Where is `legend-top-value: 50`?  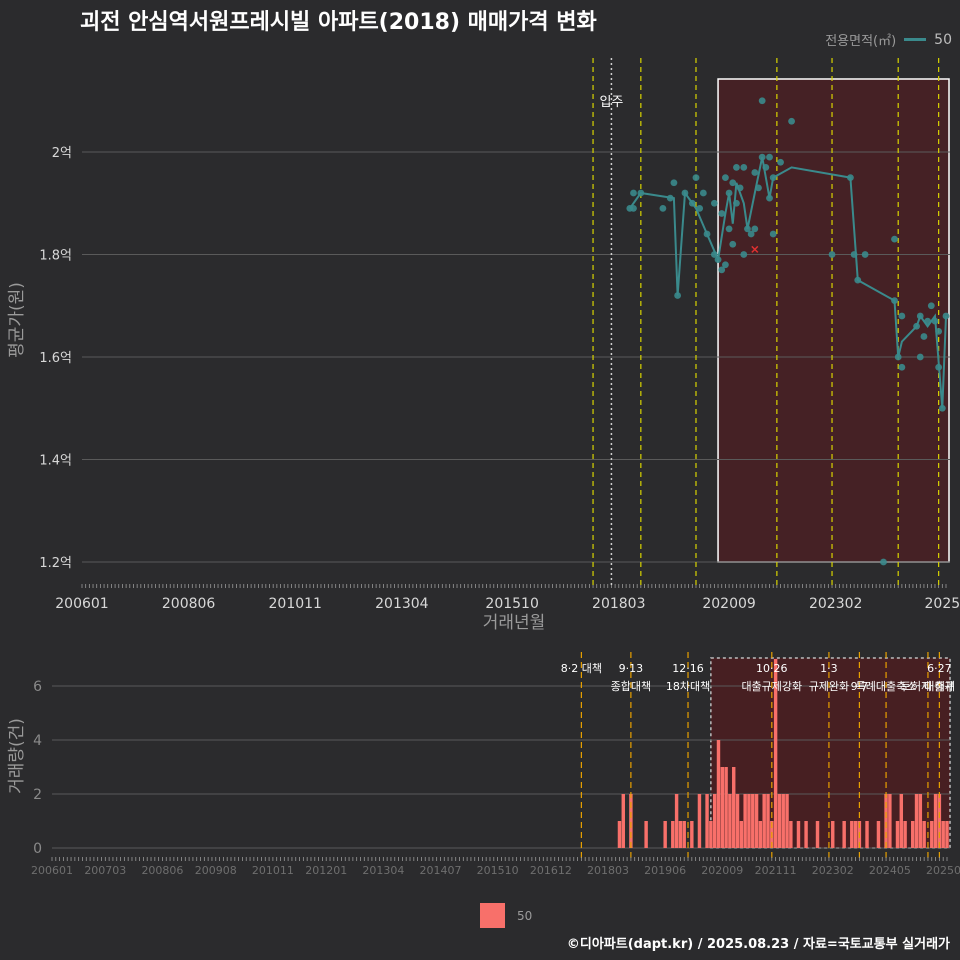 legend-top-value: 50 is located at coordinates (943, 39).